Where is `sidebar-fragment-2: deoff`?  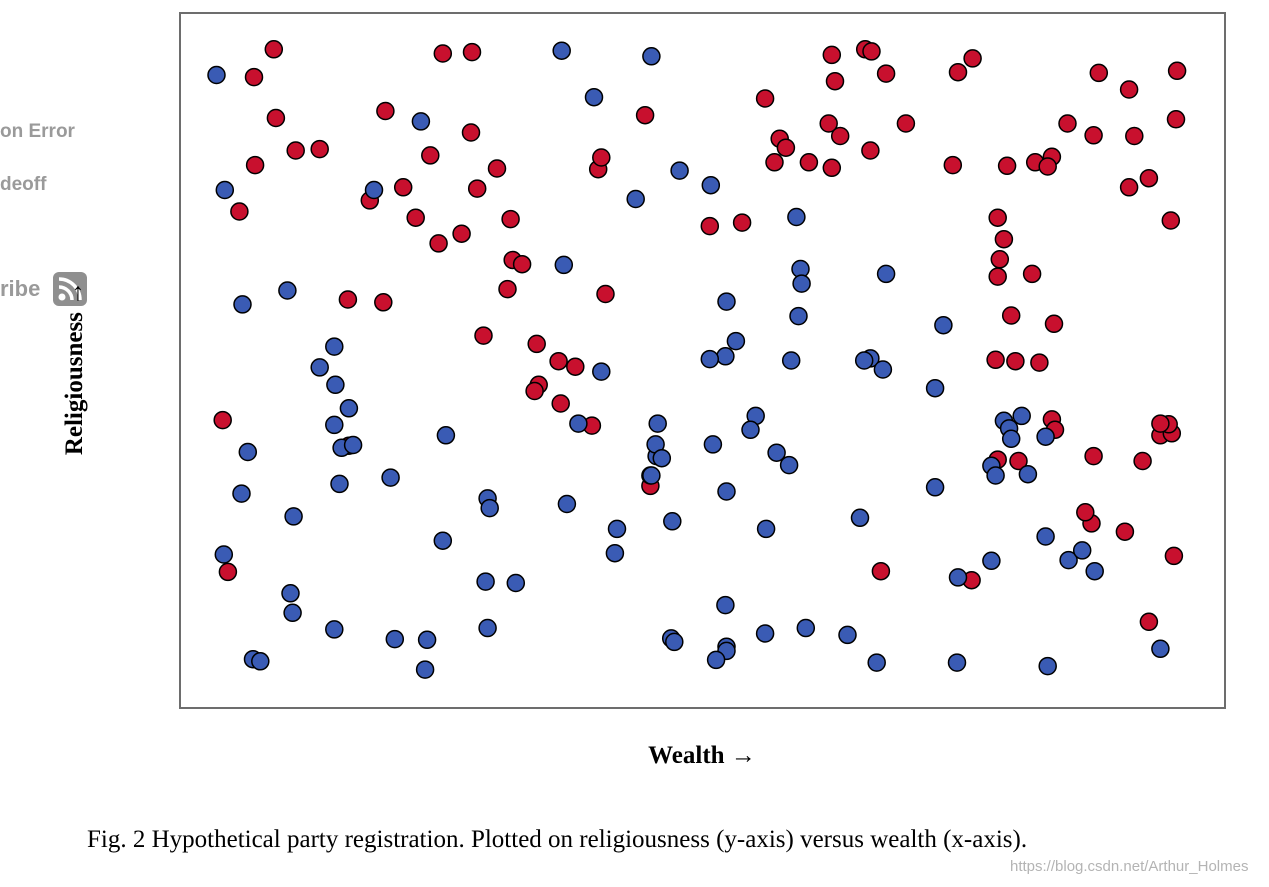 sidebar-fragment-2: deoff is located at coordinates (23, 184).